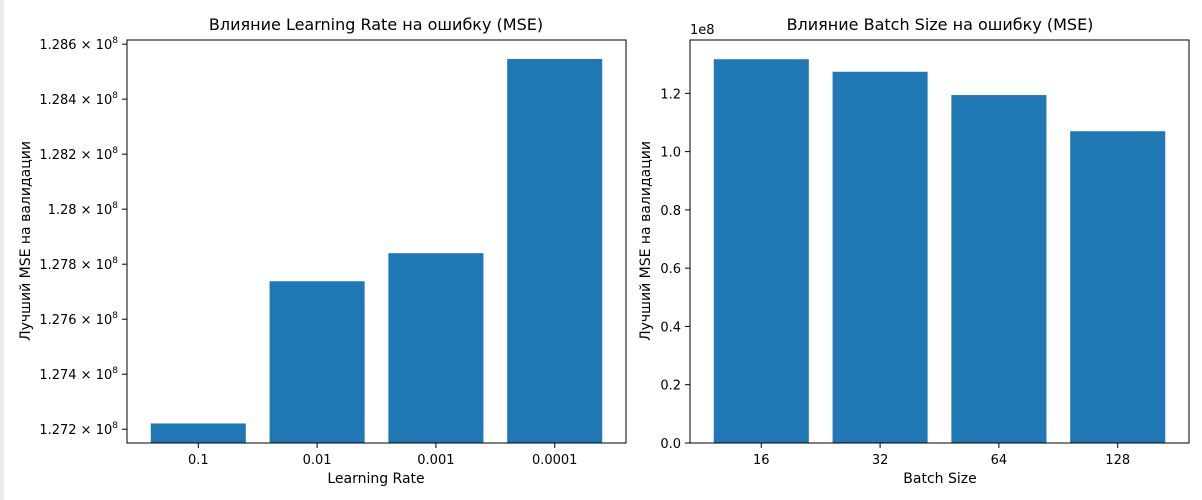  What do you see at coordinates (670, 211) in the screenshot?
I see `y-tick-label: 0.8` at bounding box center [670, 211].